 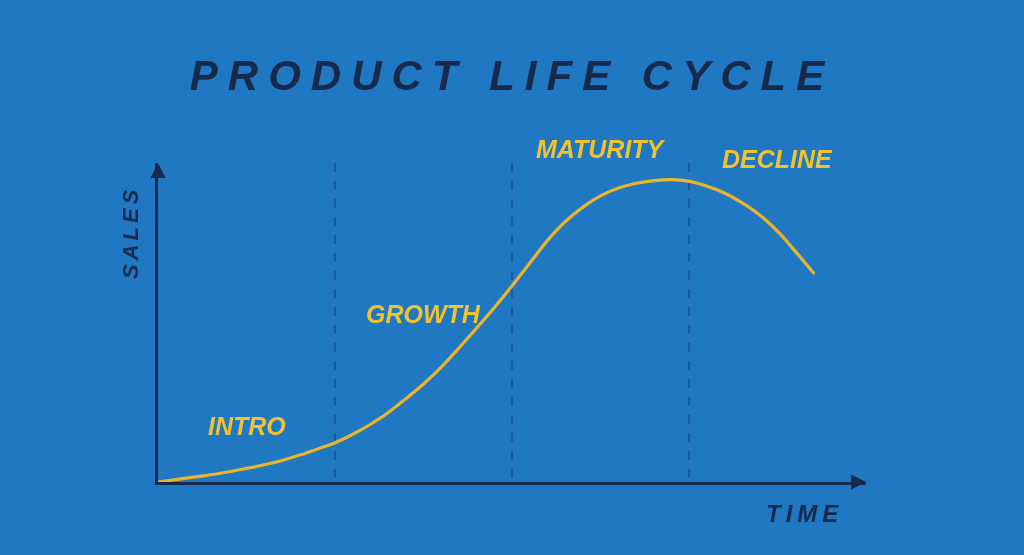 What do you see at coordinates (778, 159) in the screenshot?
I see `text: DECLINE` at bounding box center [778, 159].